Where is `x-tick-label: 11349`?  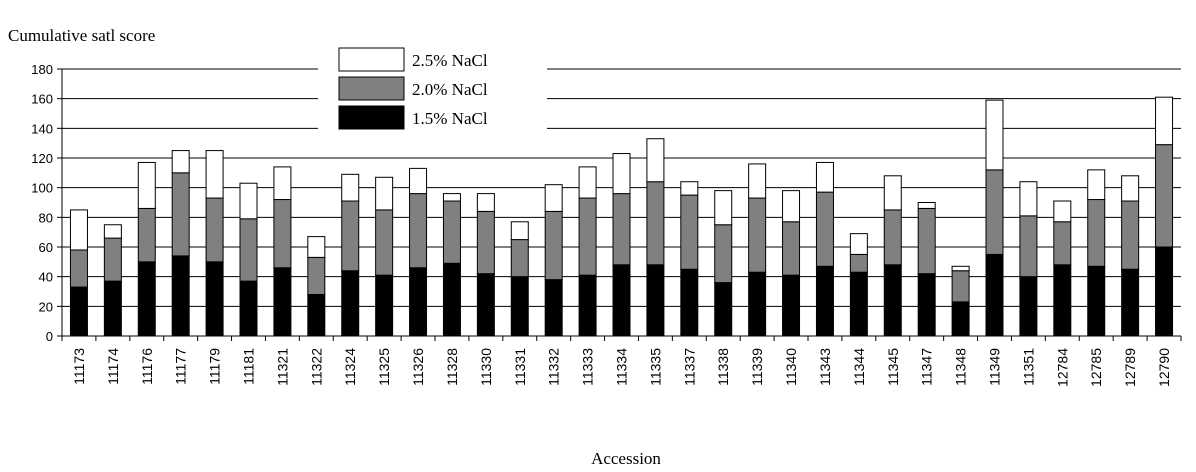 x-tick-label: 11349 is located at coordinates (995, 367).